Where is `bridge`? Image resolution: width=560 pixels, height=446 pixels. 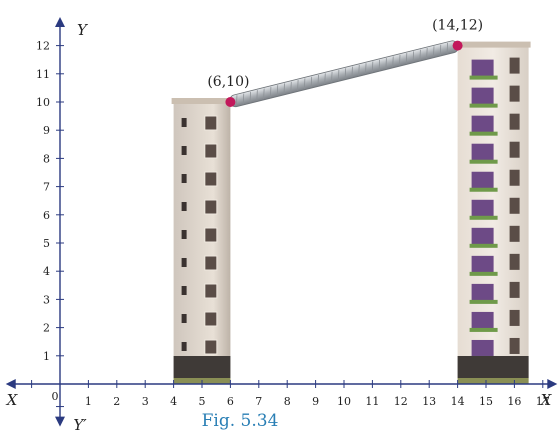 bridge is located at coordinates (344, 74).